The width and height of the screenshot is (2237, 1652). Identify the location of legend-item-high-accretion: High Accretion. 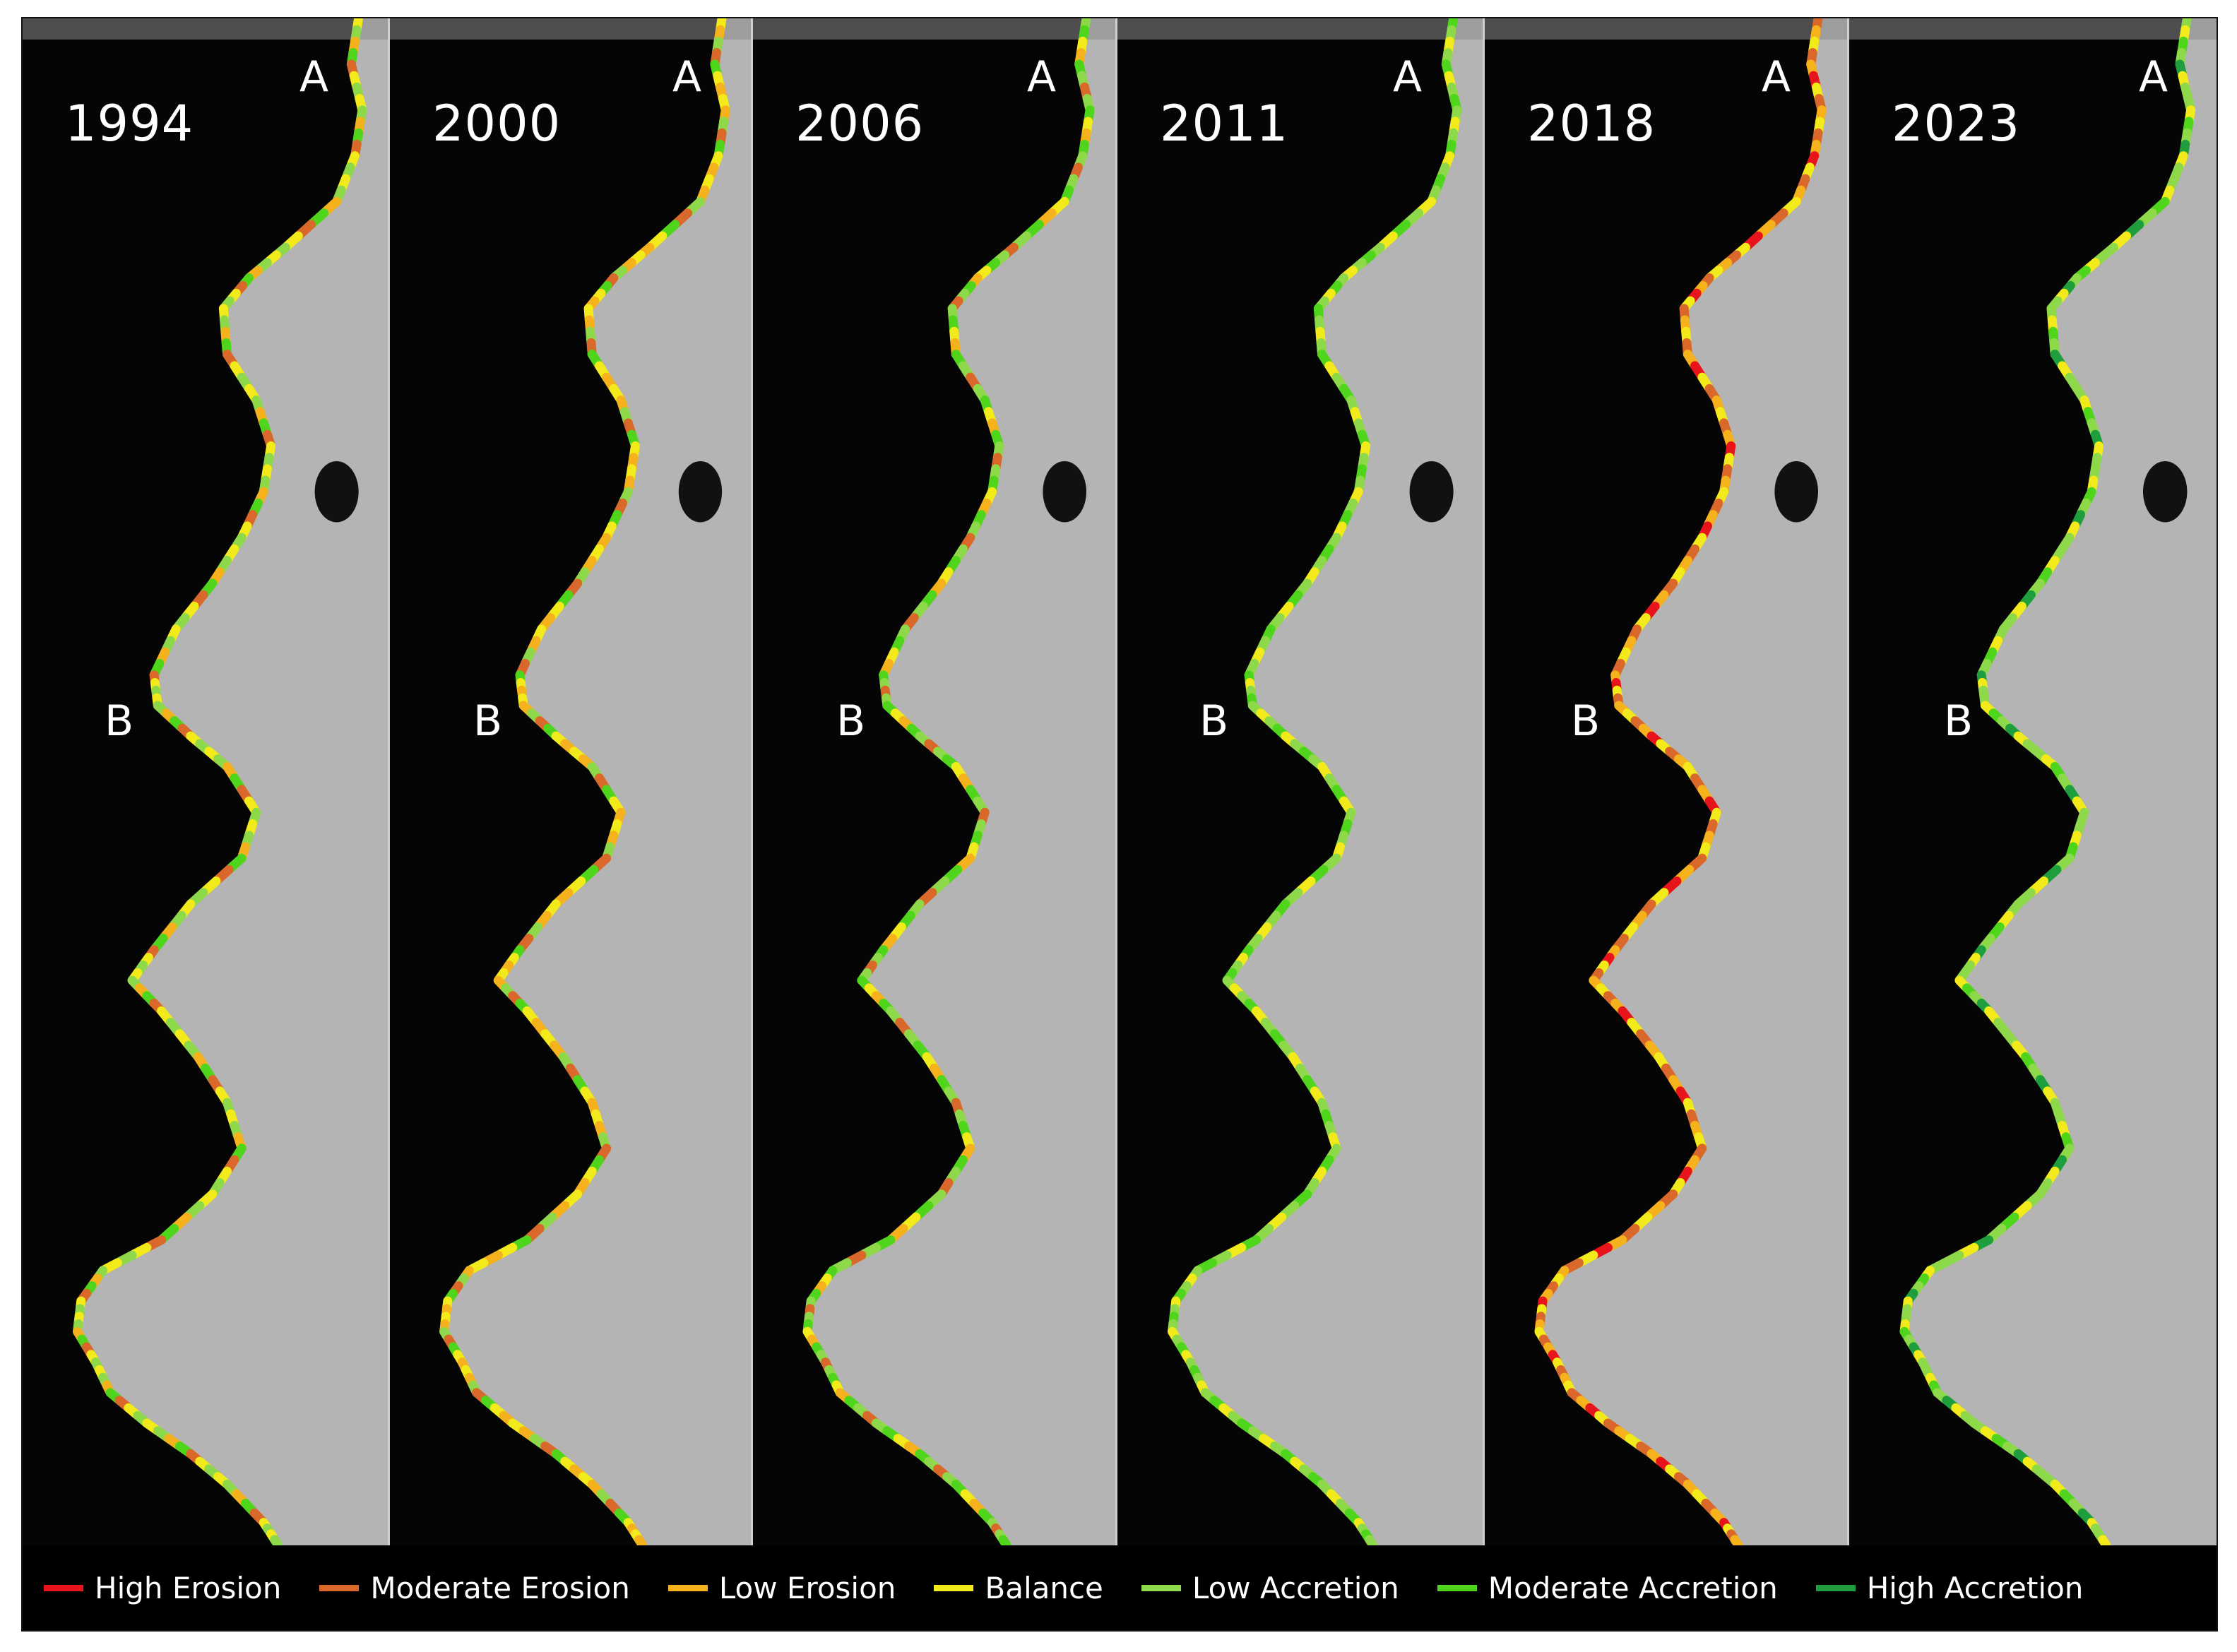
(1949, 1587).